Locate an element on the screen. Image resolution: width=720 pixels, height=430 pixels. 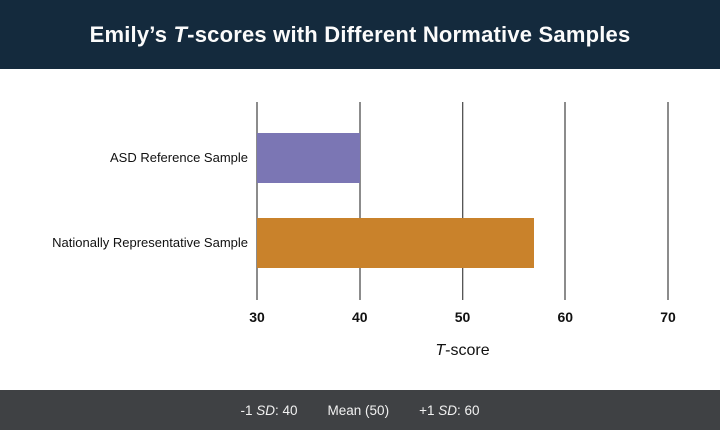
stat-minus-1sd-suffix: : 40 is located at coordinates (286, 410).